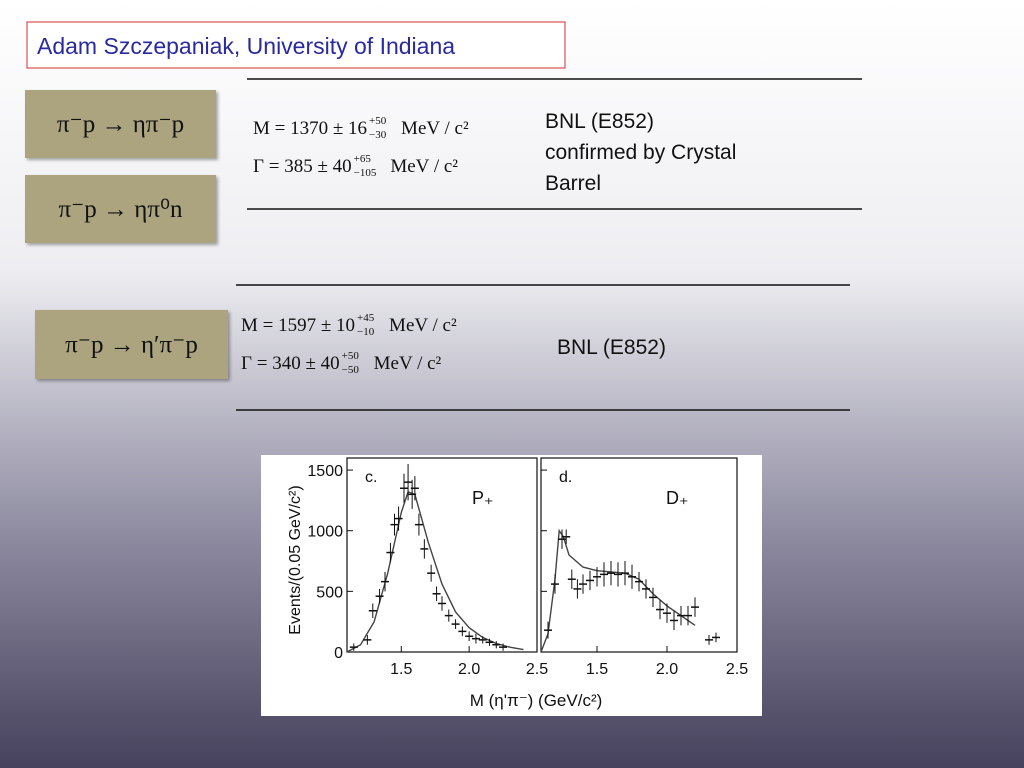 This screenshot has width=1024, height=768. What do you see at coordinates (329, 592) in the screenshot?
I see `y-tick-label: 500` at bounding box center [329, 592].